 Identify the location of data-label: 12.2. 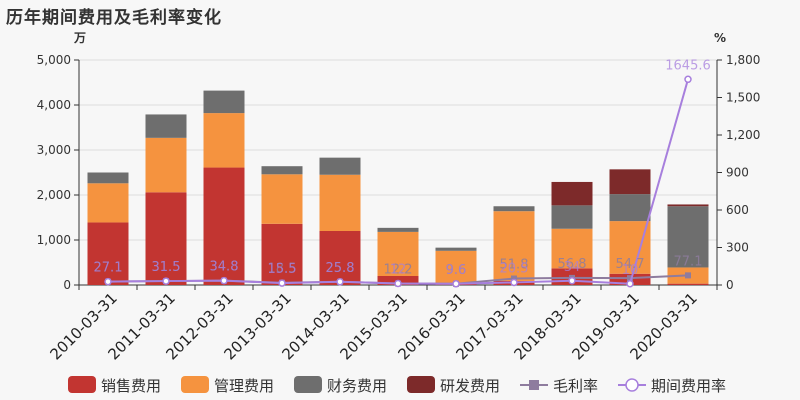
(398, 269).